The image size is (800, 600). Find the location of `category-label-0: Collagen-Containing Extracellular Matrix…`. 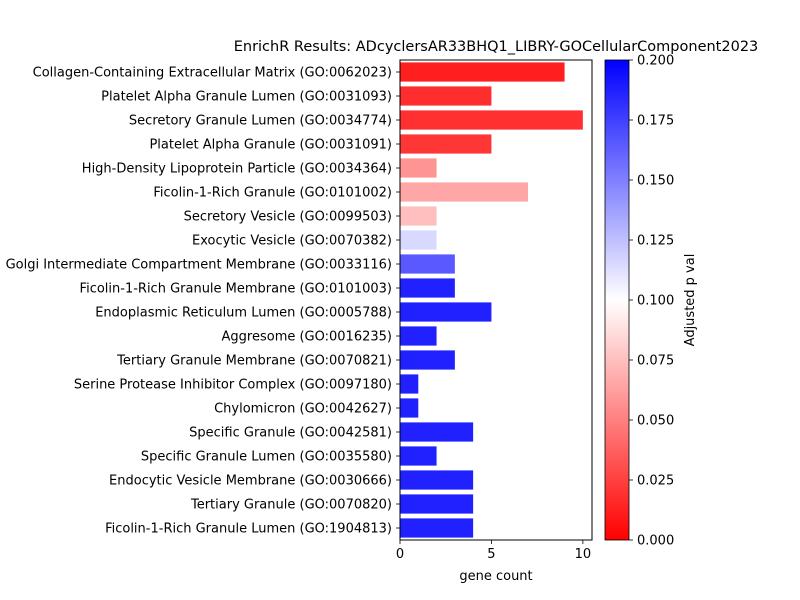

category-label-0: Collagen-Containing Extracellular Matrix… is located at coordinates (212, 73).